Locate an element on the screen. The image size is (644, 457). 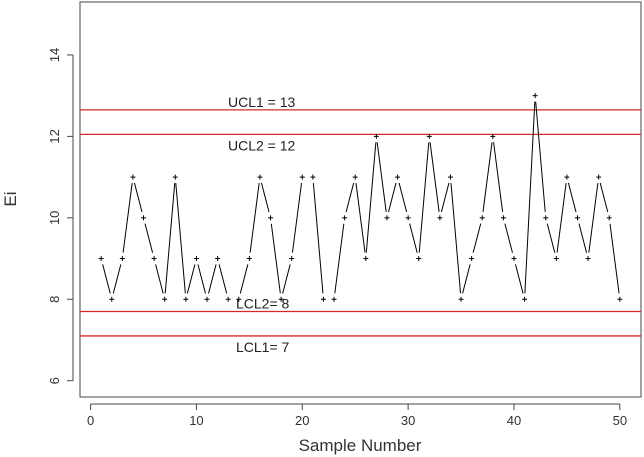
x-tick-label: 40 is located at coordinates (514, 420).